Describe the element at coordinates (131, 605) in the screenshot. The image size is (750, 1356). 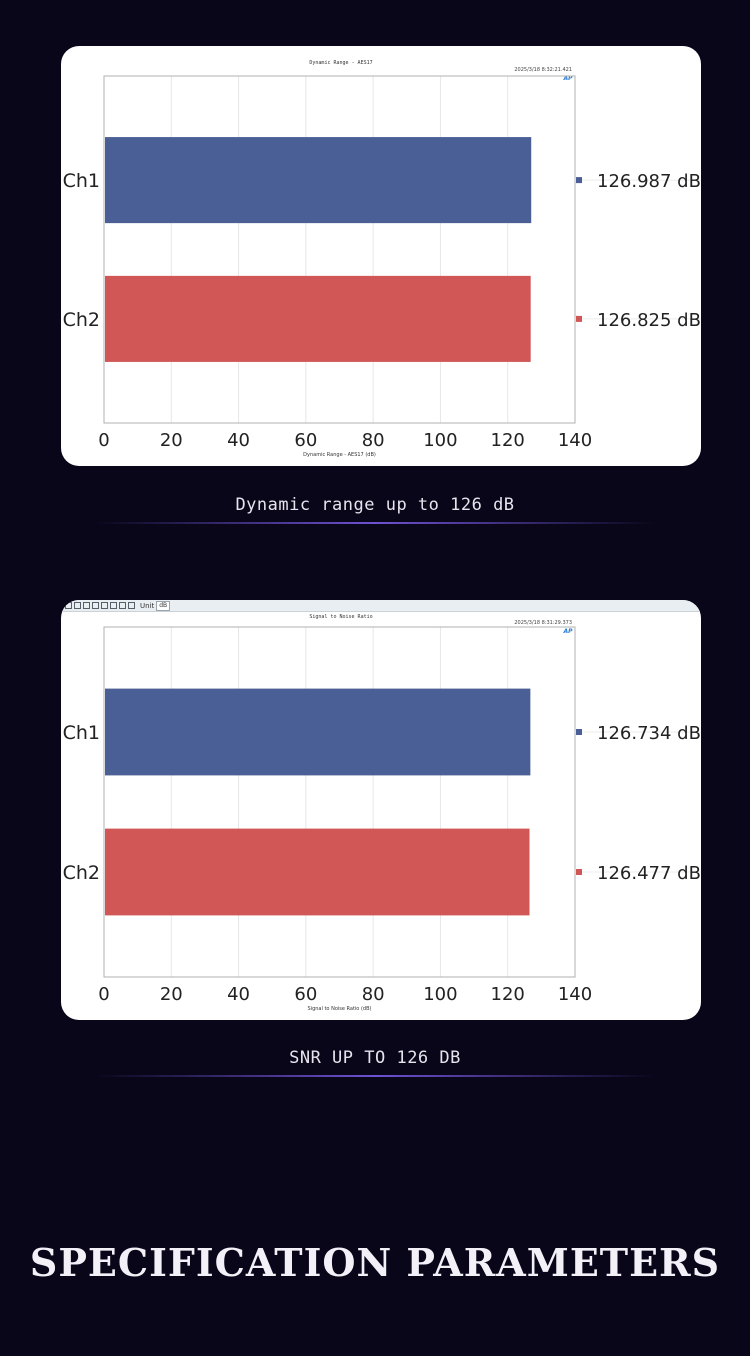
I see `toolbar-settings-icon` at that location.